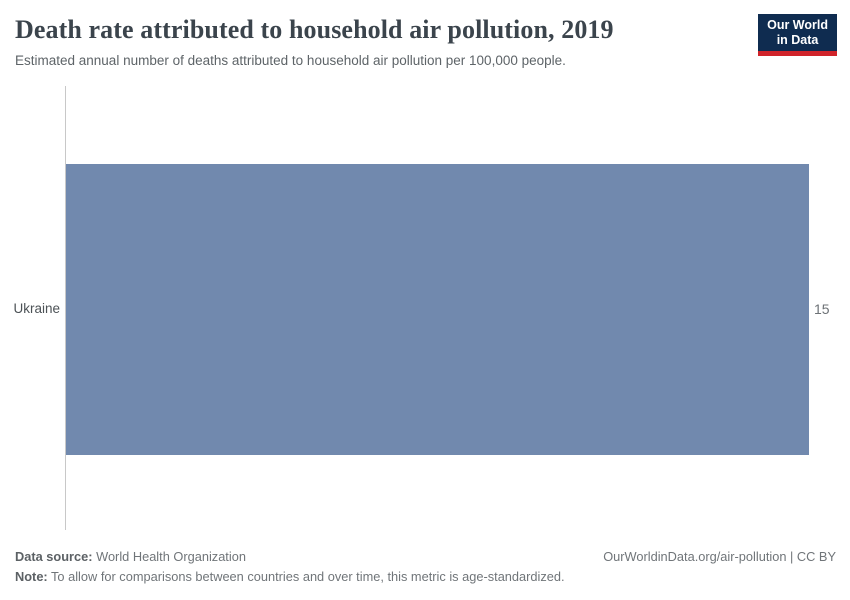 This screenshot has height=600, width=850. I want to click on bar-value-label: 15, so click(822, 309).